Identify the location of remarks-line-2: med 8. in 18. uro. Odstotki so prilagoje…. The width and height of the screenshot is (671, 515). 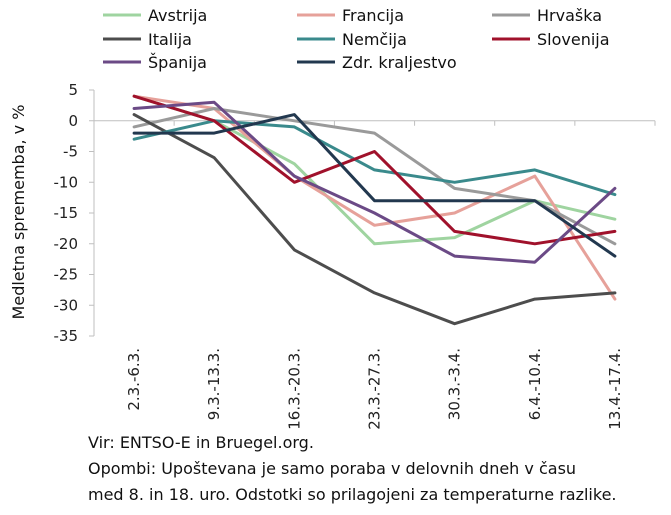
(352, 494).